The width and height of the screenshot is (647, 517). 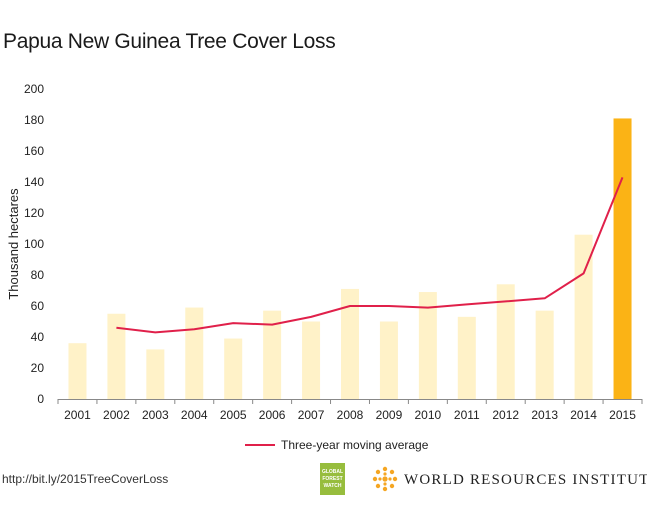 What do you see at coordinates (194, 415) in the screenshot?
I see `x-tick-label: 2004` at bounding box center [194, 415].